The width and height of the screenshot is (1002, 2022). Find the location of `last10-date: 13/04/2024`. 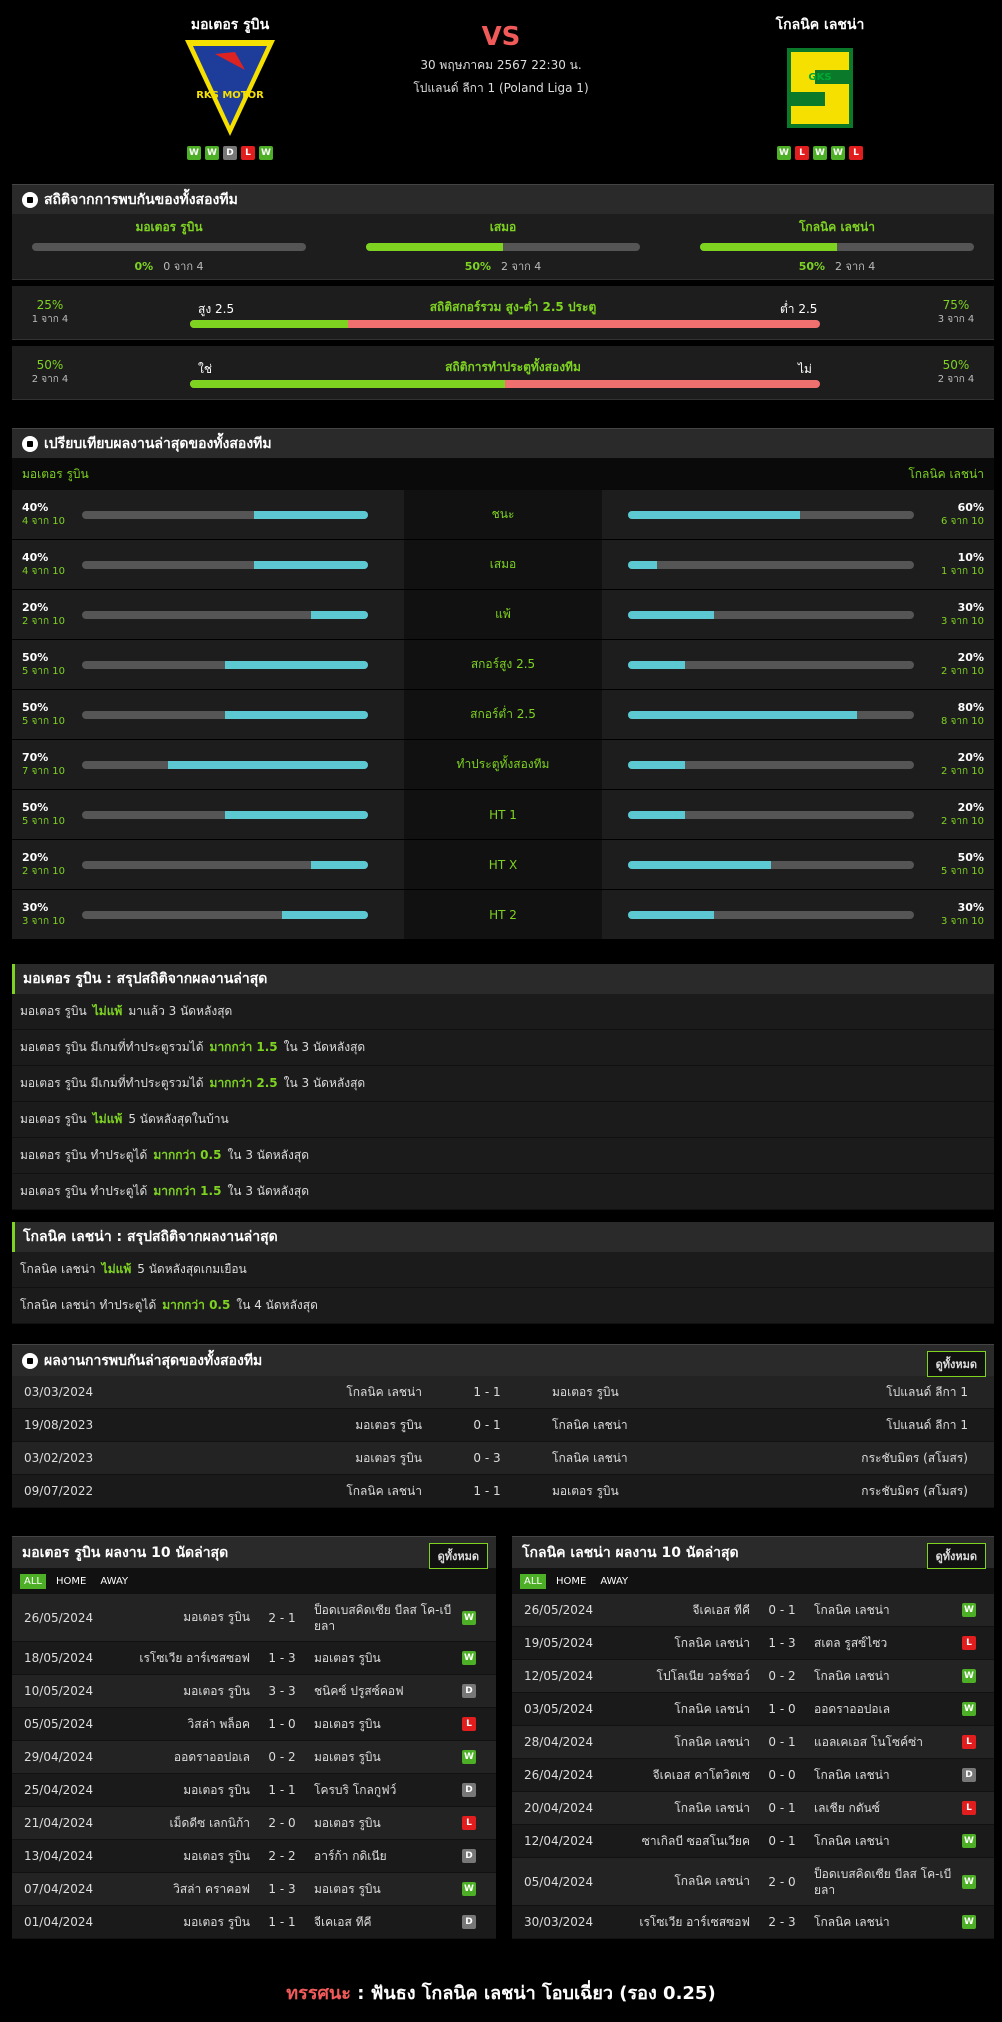

last10-date: 13/04/2024 is located at coordinates (59, 1856).